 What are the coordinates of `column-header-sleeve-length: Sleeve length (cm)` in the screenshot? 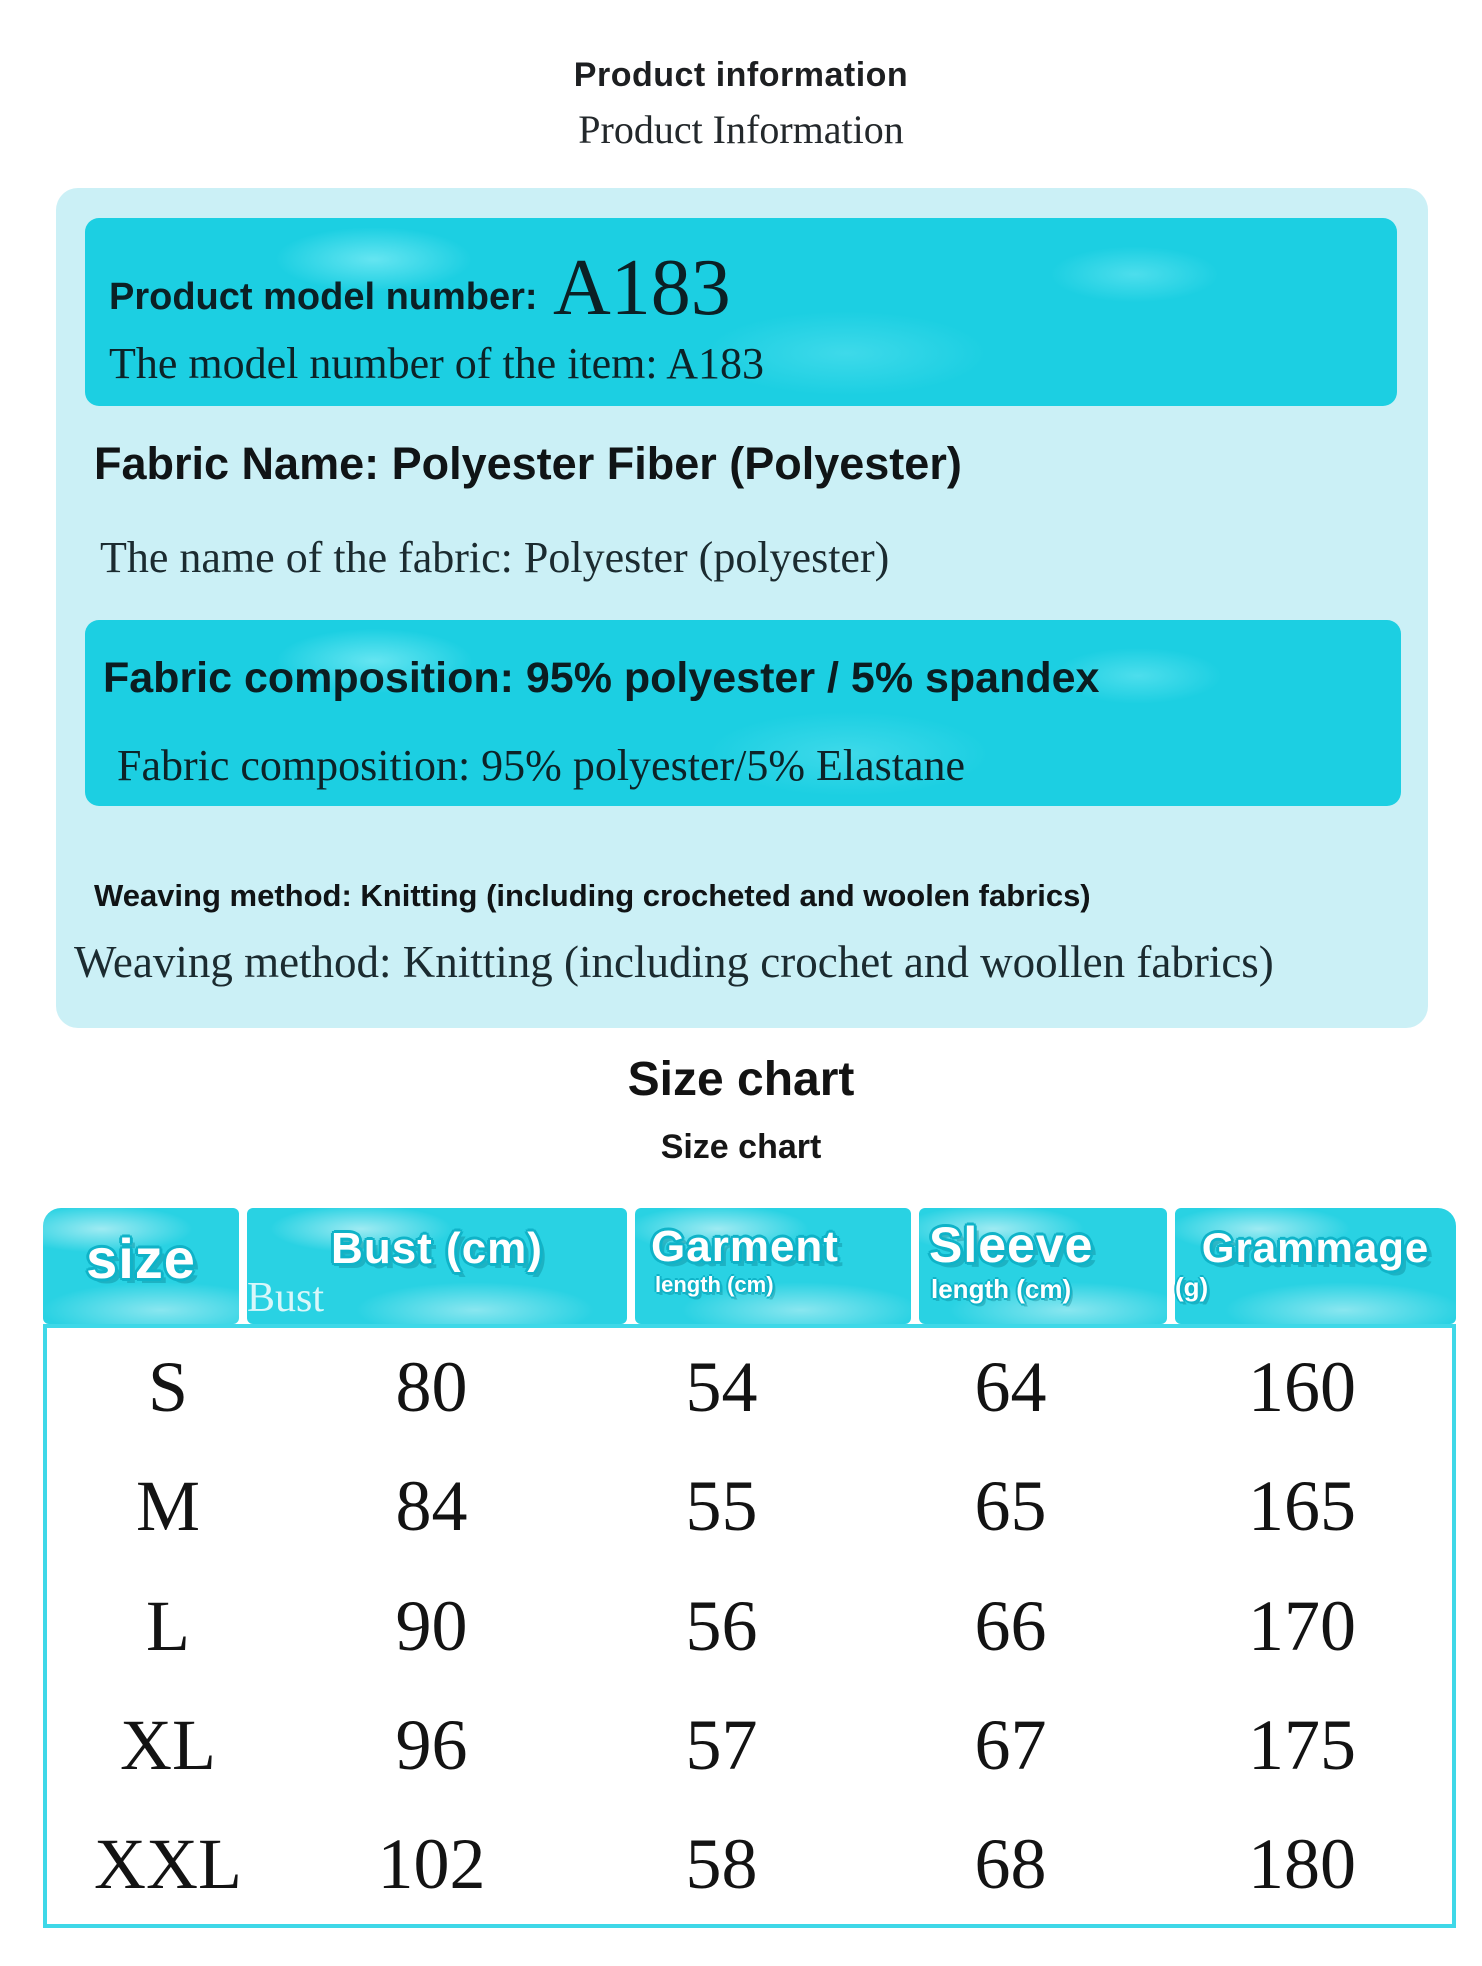 It's located at (1043, 1266).